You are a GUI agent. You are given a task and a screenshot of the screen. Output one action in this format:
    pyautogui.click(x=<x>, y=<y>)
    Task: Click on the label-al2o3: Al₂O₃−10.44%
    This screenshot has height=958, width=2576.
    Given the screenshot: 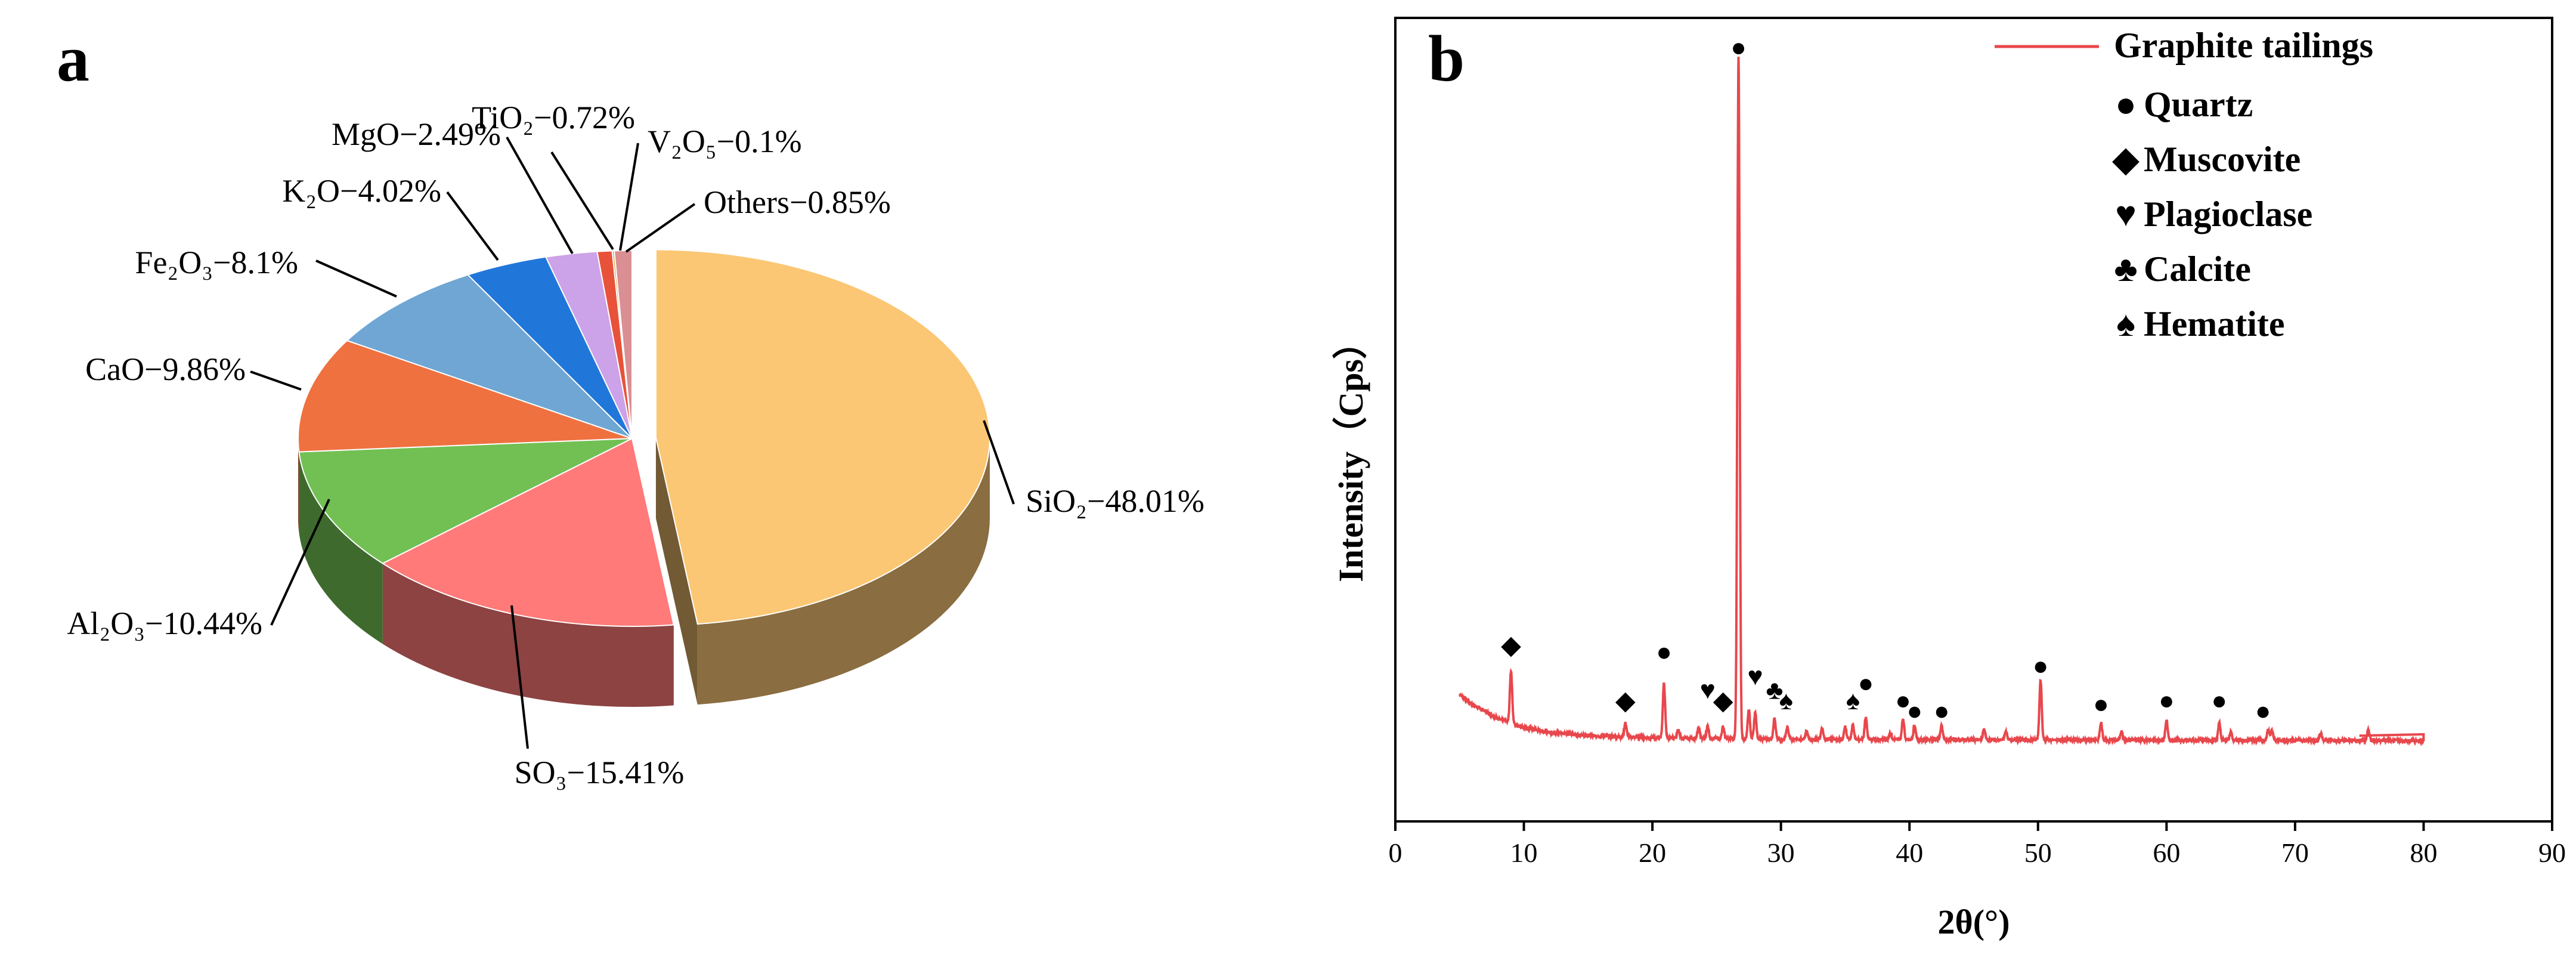 What is the action you would take?
    pyautogui.click(x=164, y=623)
    